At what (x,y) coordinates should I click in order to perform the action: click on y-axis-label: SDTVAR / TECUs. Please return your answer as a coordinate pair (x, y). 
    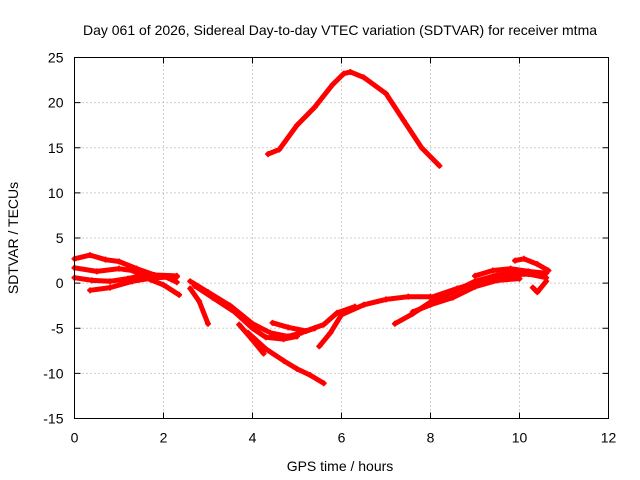
    Looking at the image, I should click on (13, 238).